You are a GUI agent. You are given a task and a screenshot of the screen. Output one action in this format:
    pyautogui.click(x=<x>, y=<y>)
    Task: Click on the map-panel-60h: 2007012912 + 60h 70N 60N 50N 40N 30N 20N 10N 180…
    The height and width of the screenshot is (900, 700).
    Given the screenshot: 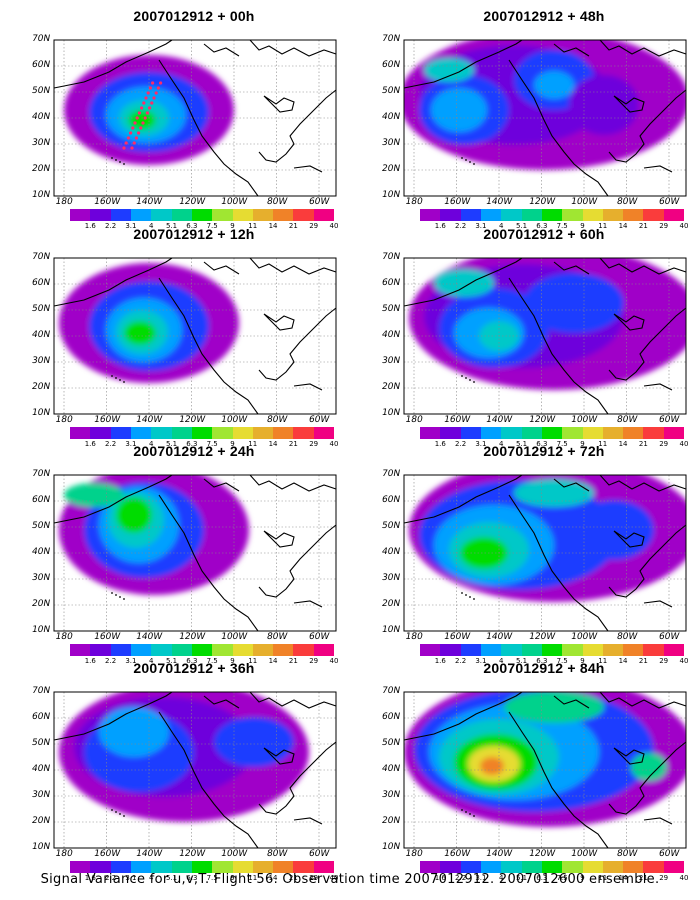 What is the action you would take?
    pyautogui.click(x=528, y=337)
    